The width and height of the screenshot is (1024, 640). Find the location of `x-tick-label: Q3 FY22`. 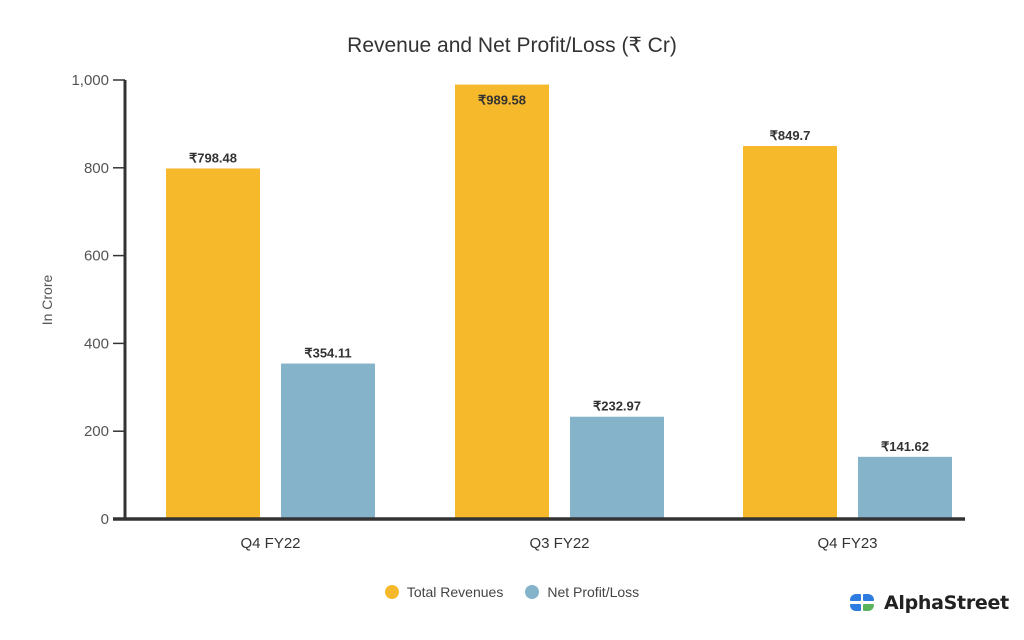

x-tick-label: Q3 FY22 is located at coordinates (559, 543).